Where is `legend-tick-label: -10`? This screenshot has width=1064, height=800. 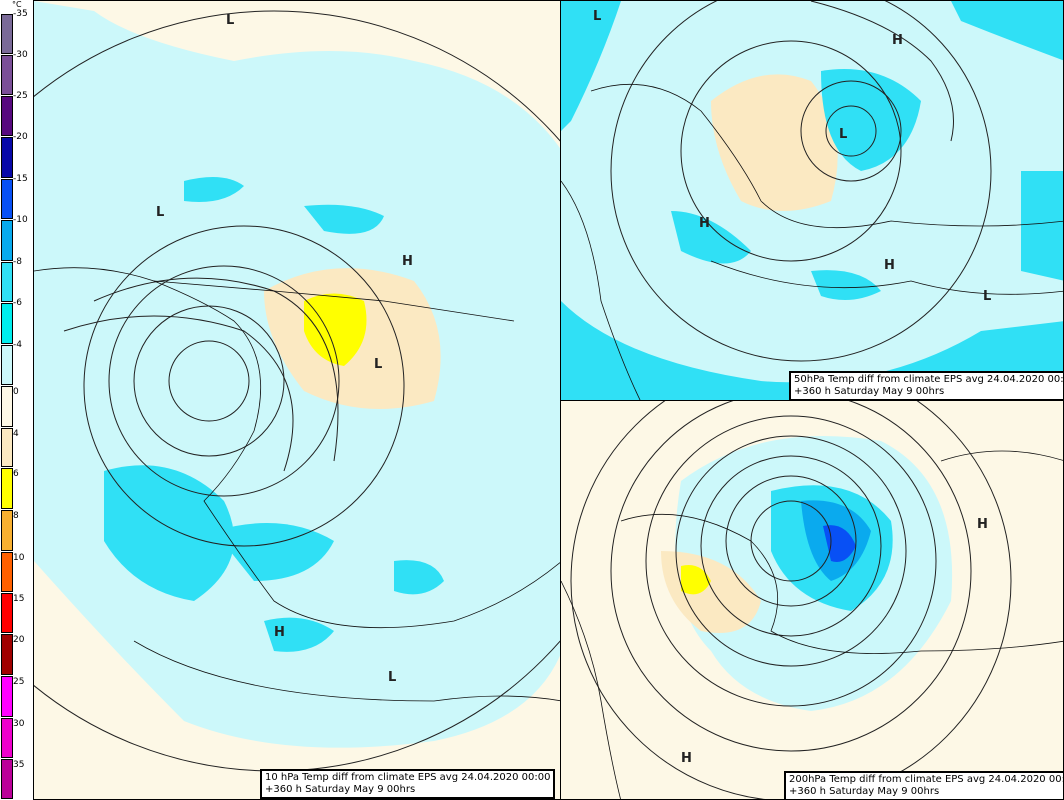
legend-tick-label: -10 is located at coordinates (20, 220).